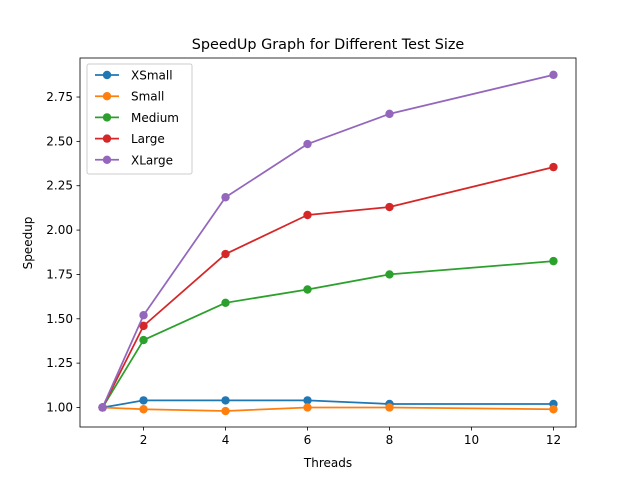  Describe the element at coordinates (59, 407) in the screenshot. I see `y-tick-label: 1.00` at that location.